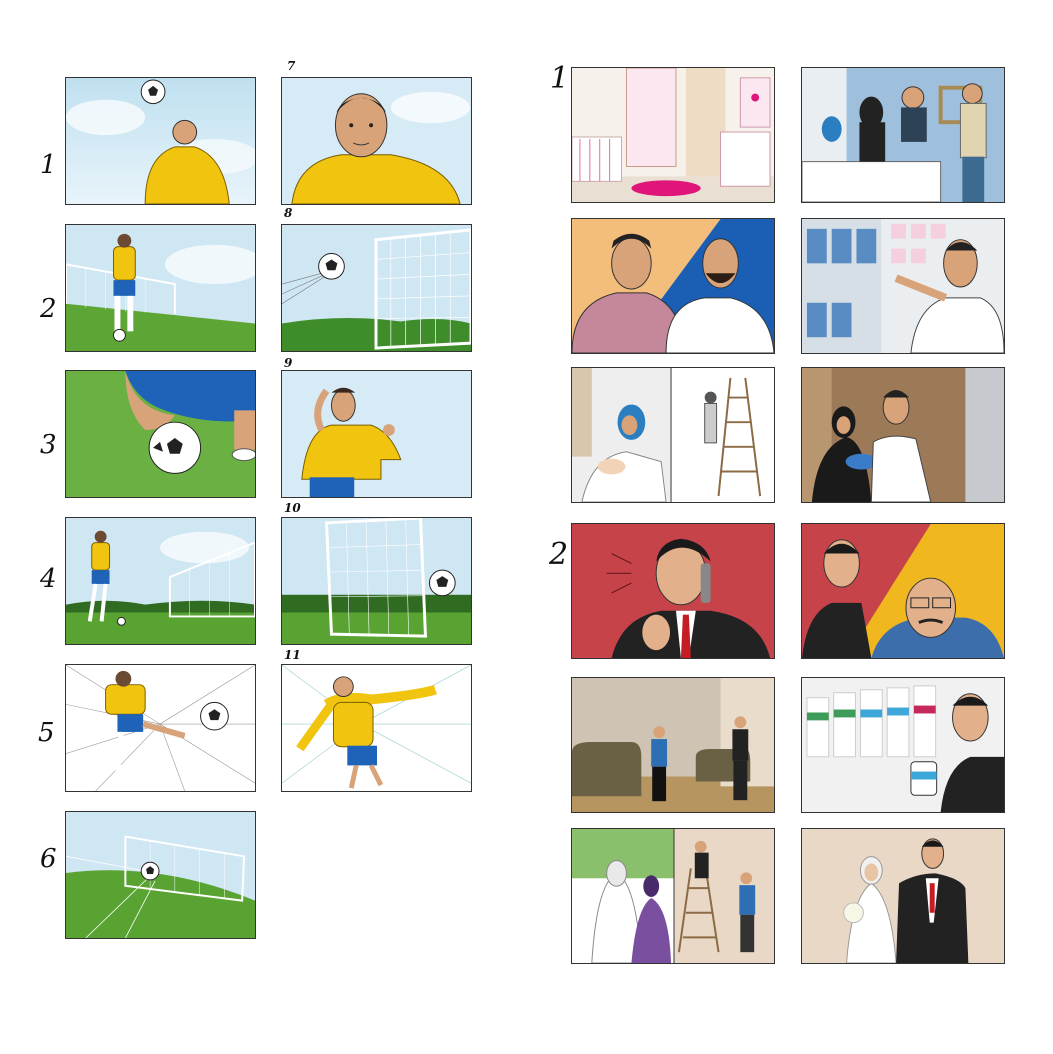  I want to click on story-panel-nursery, so click(673, 135).